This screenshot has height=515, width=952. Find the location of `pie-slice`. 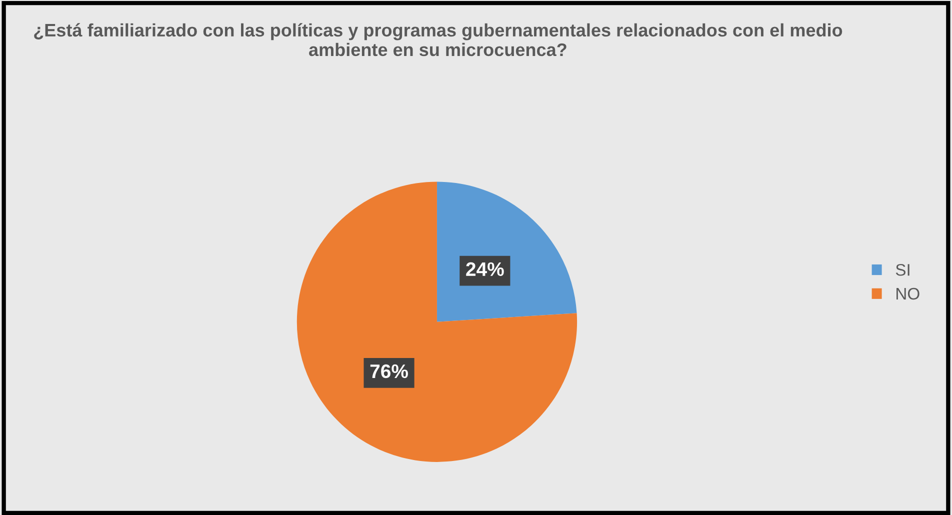

pie-slice is located at coordinates (506, 252).